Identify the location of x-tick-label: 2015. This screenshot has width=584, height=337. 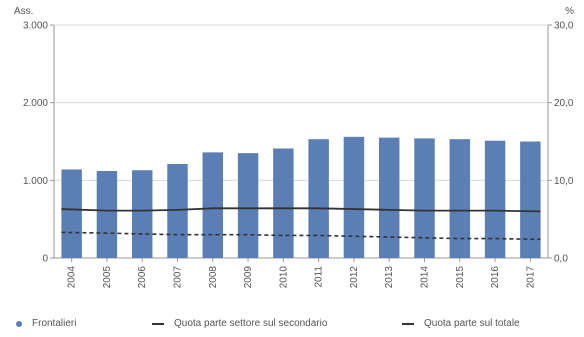
(460, 277).